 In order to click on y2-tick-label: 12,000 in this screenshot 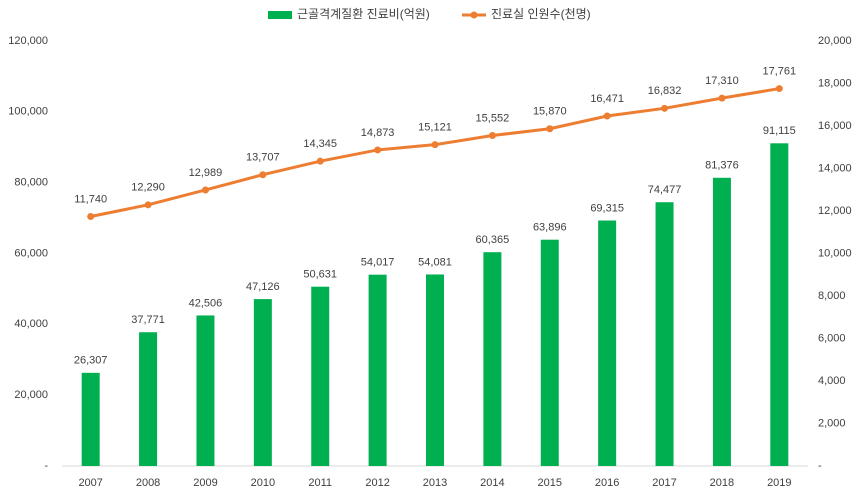, I will do `click(835, 211)`.